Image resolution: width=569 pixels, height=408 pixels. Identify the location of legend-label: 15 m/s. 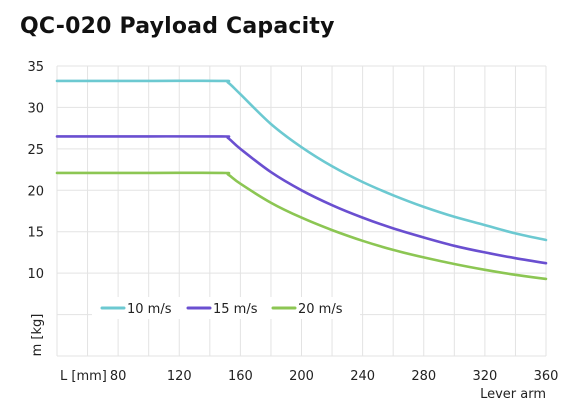
(235, 309).